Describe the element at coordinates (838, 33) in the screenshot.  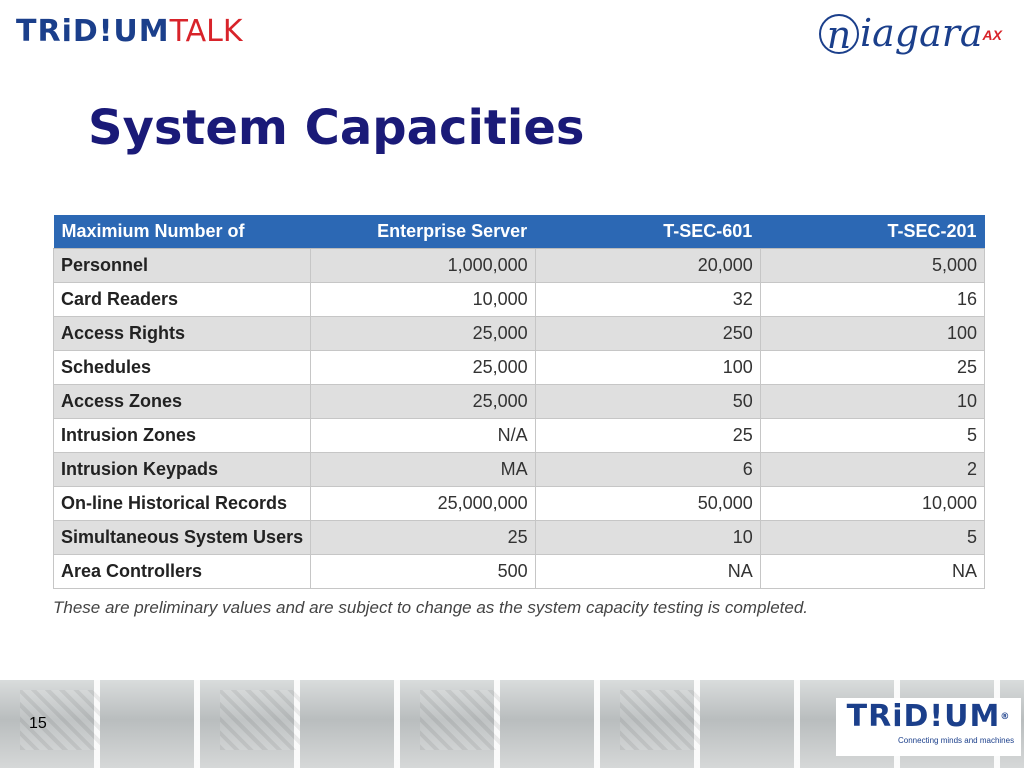
I see `niagara-n-mark: n` at that location.